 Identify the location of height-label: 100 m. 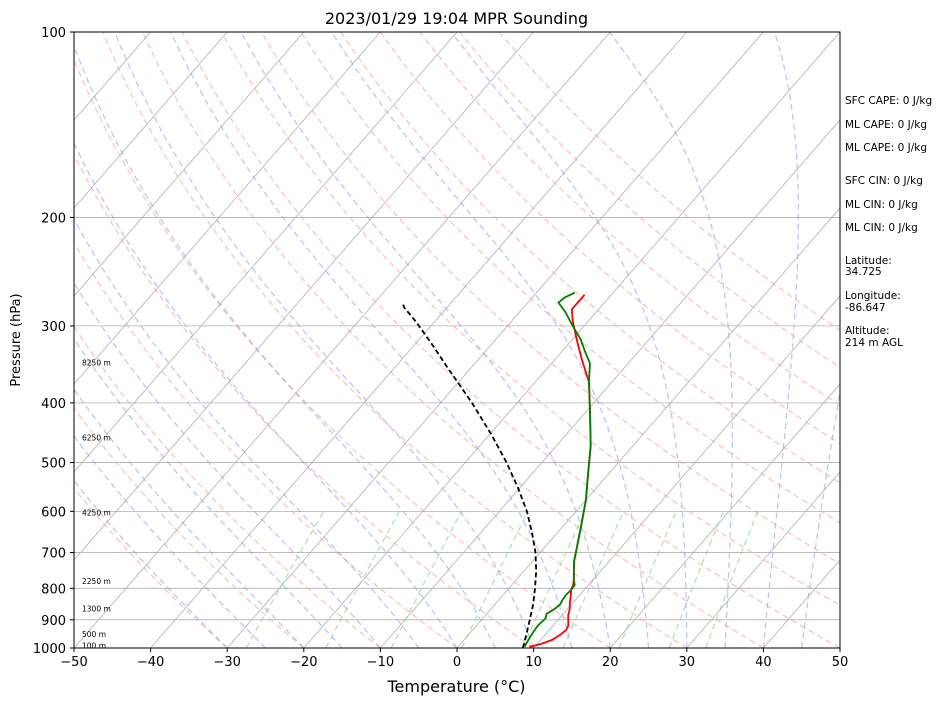
(94, 645).